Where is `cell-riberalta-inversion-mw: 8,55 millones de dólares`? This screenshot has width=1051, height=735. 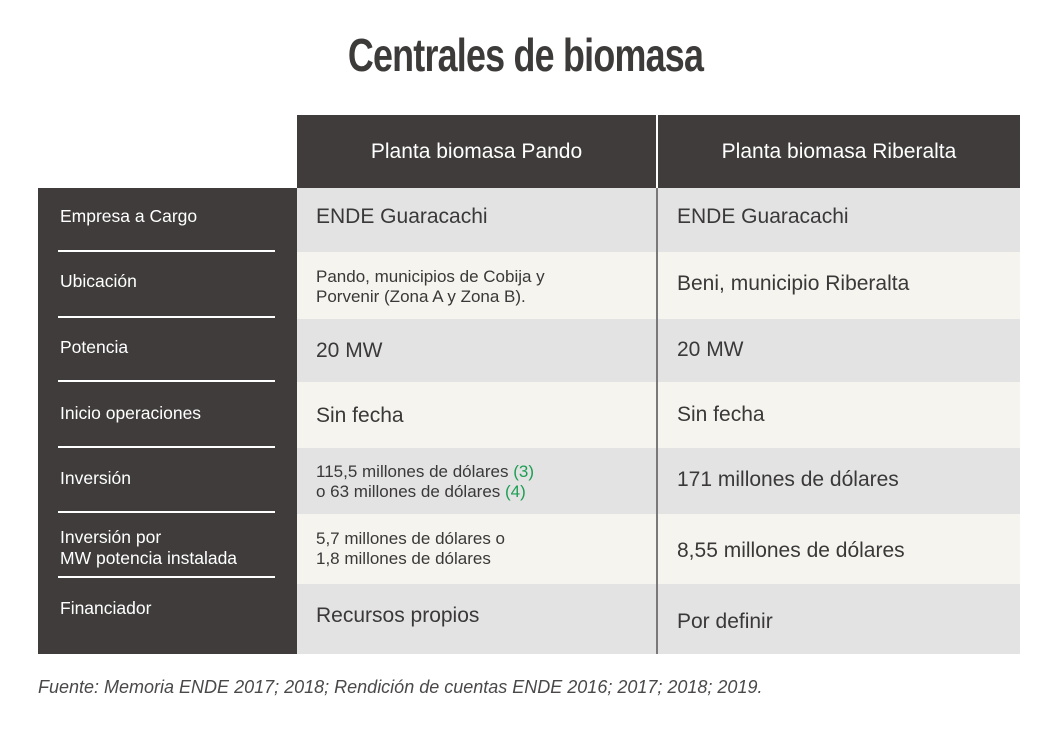
cell-riberalta-inversion-mw: 8,55 millones de dólares is located at coordinates (791, 550).